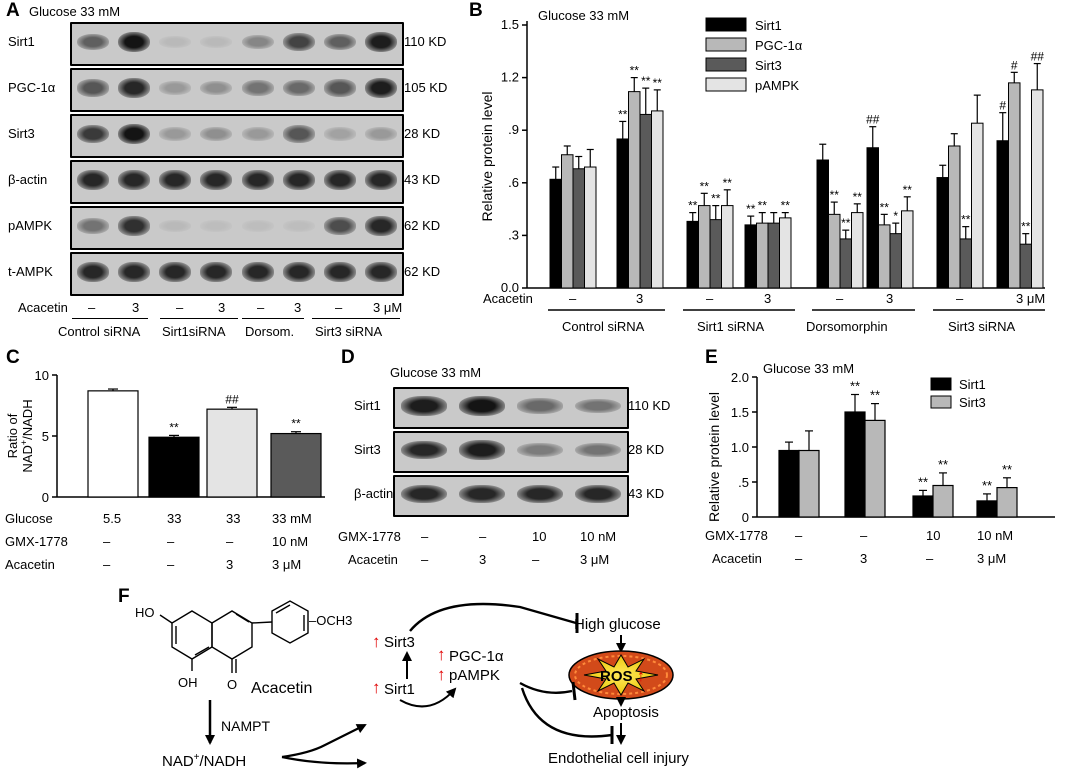  Describe the element at coordinates (229, 564) in the screenshot. I see `row-value: 3` at that location.